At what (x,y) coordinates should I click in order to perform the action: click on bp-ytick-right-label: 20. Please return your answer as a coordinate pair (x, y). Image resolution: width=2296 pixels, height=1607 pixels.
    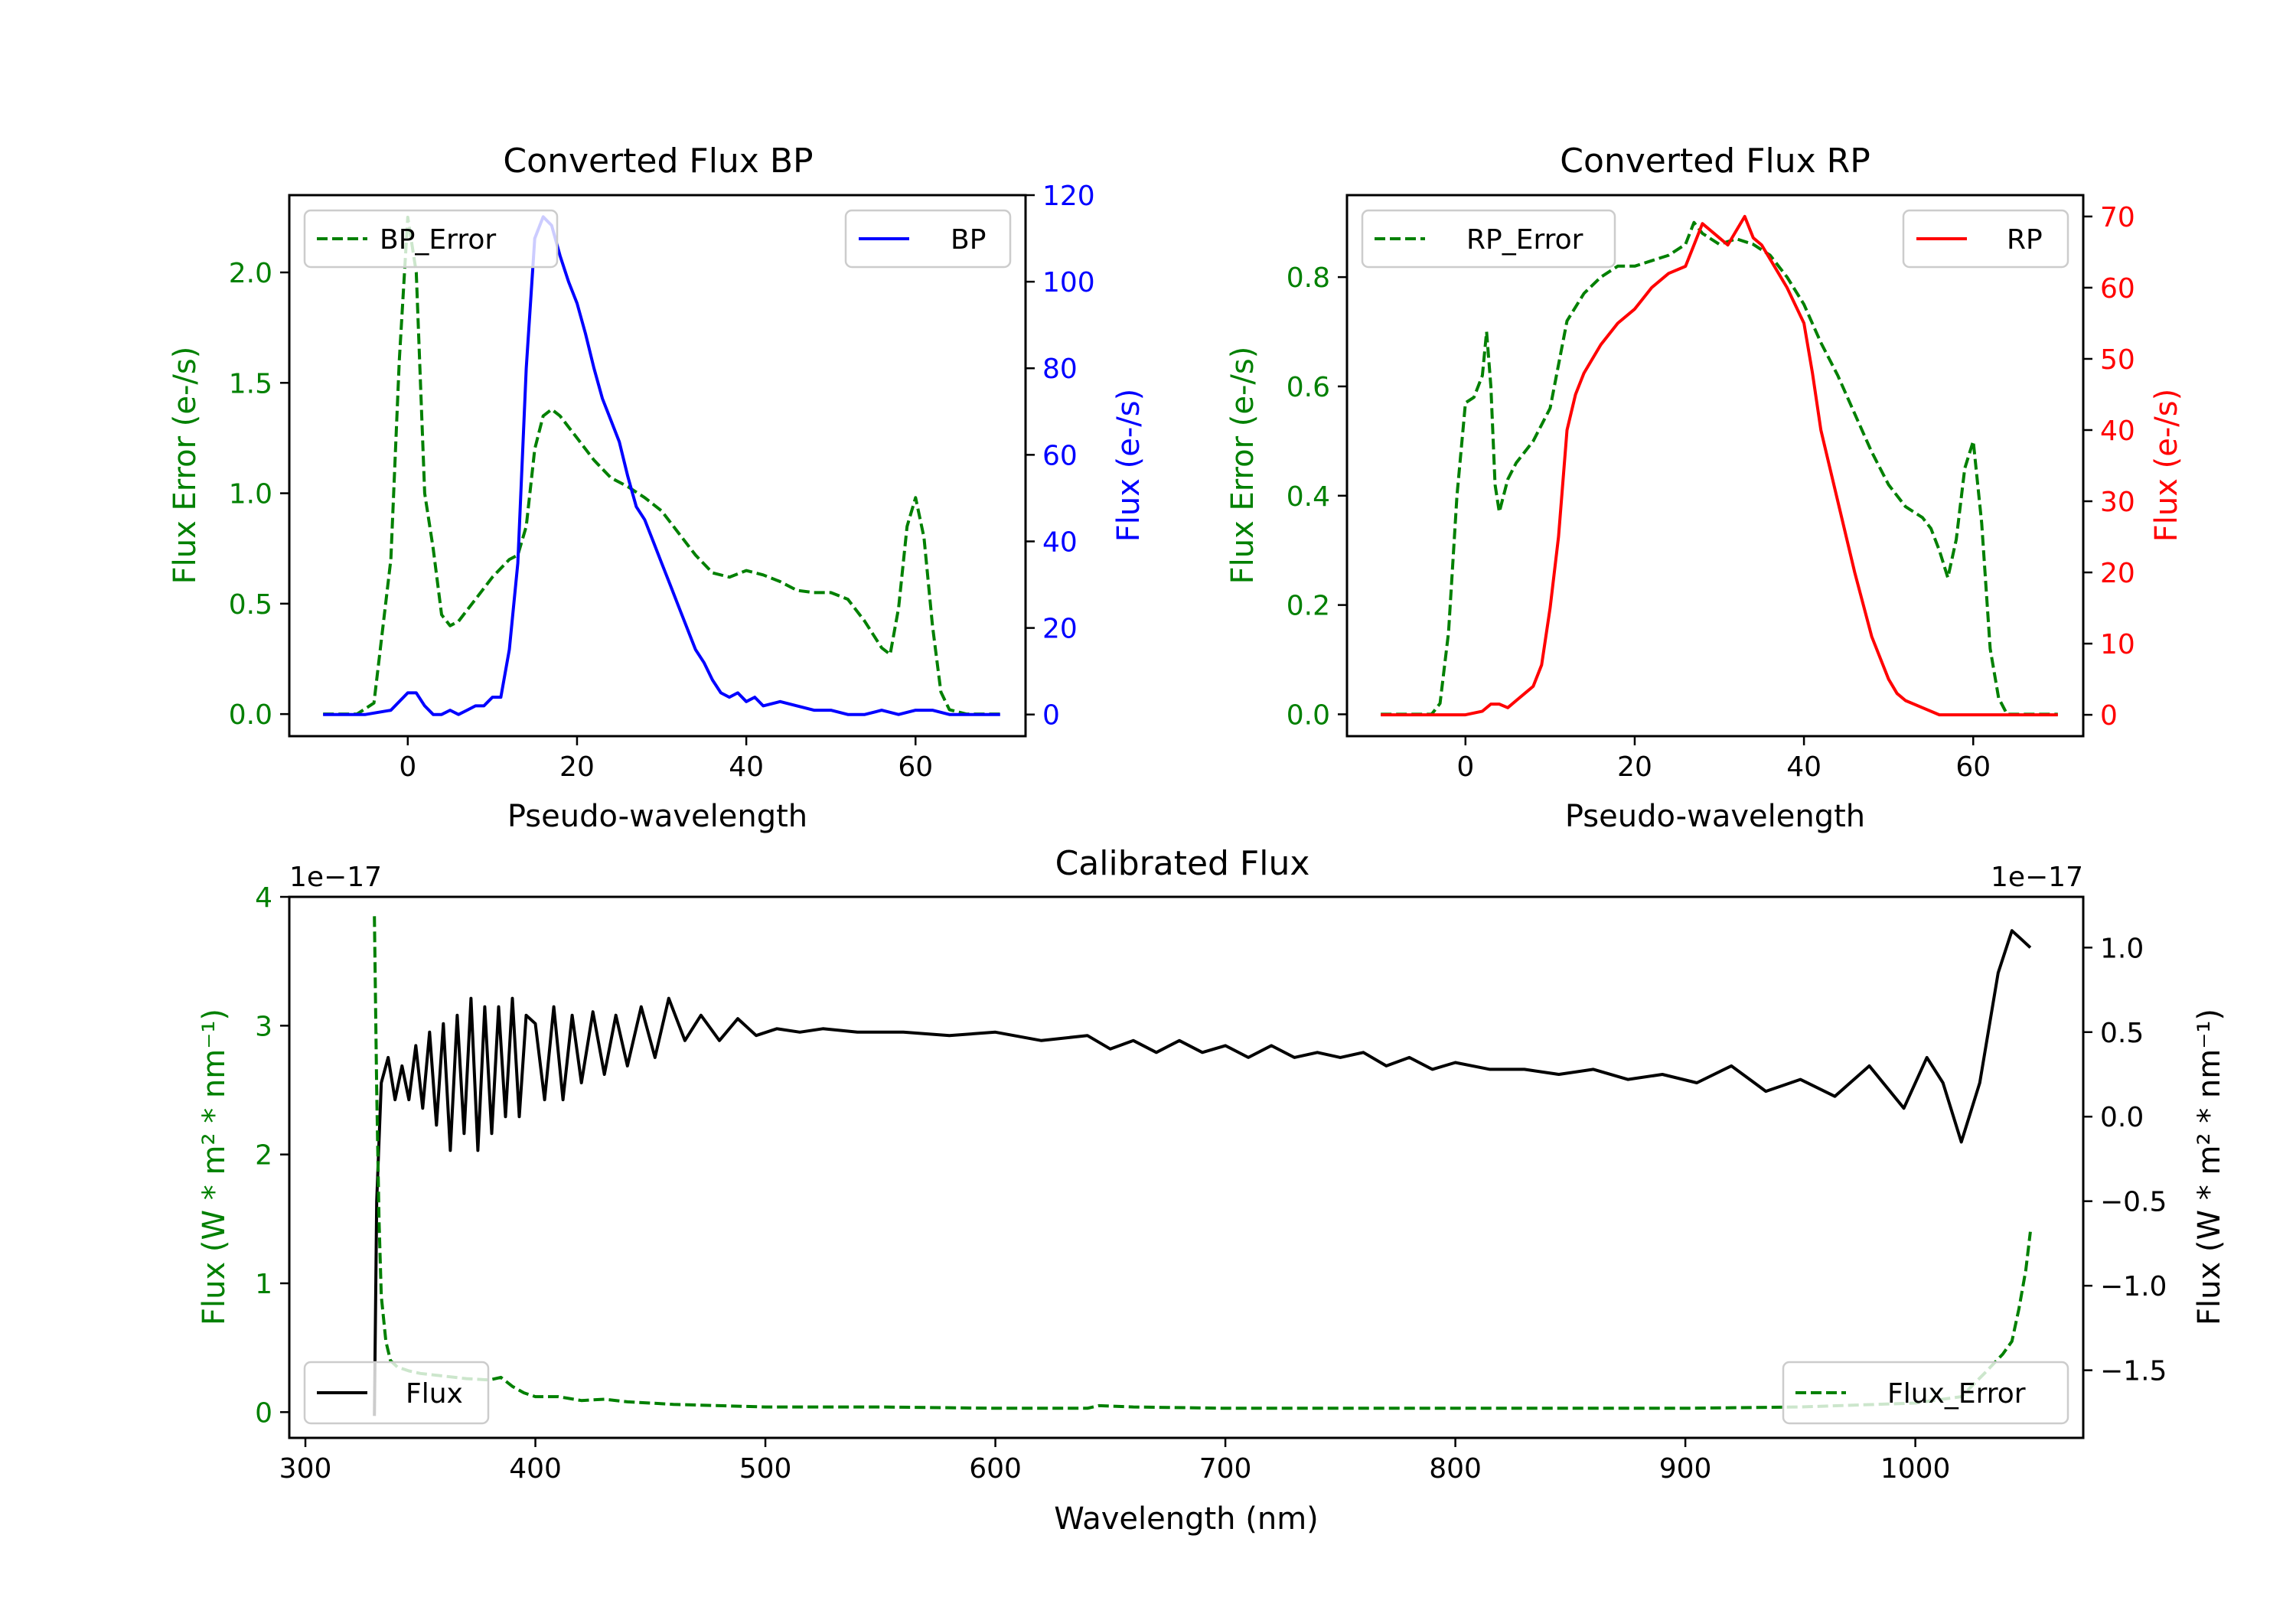
    Looking at the image, I should click on (1060, 629).